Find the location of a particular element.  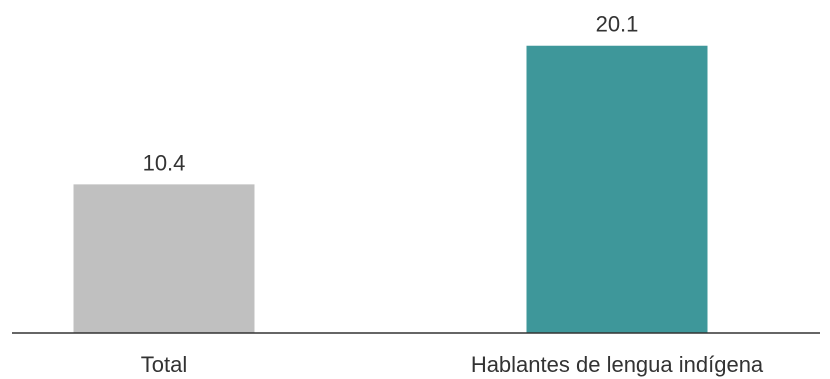

value-label: 10.4 is located at coordinates (164, 162).